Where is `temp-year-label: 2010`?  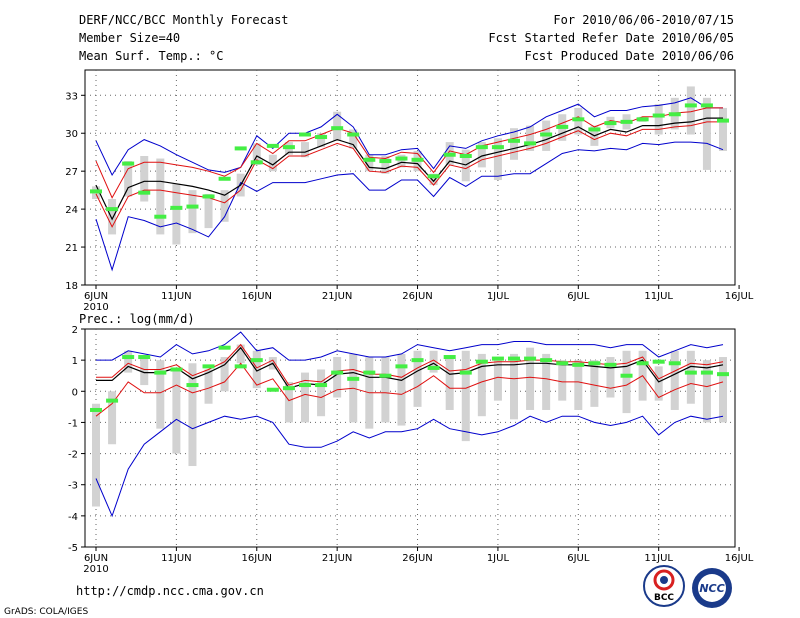 temp-year-label: 2010 is located at coordinates (95, 307).